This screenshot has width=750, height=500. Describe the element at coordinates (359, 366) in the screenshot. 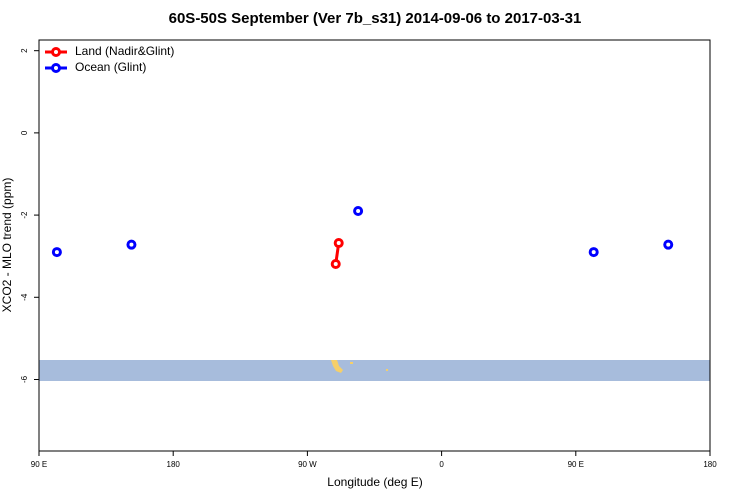

I see `land-shapes` at that location.